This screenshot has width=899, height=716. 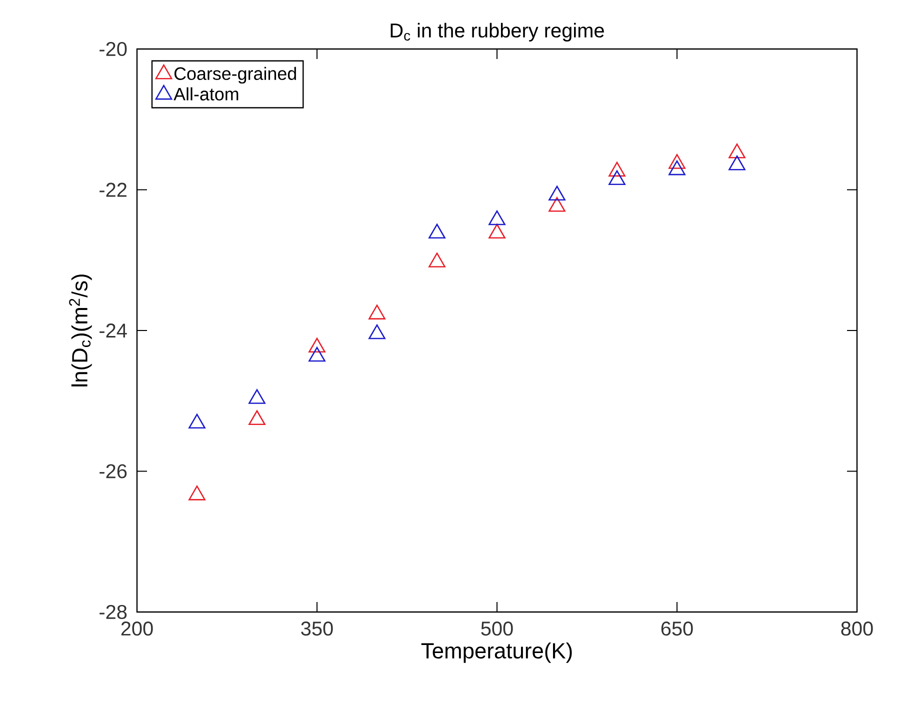 I want to click on legend-label: Coarse-grained, so click(x=235, y=75).